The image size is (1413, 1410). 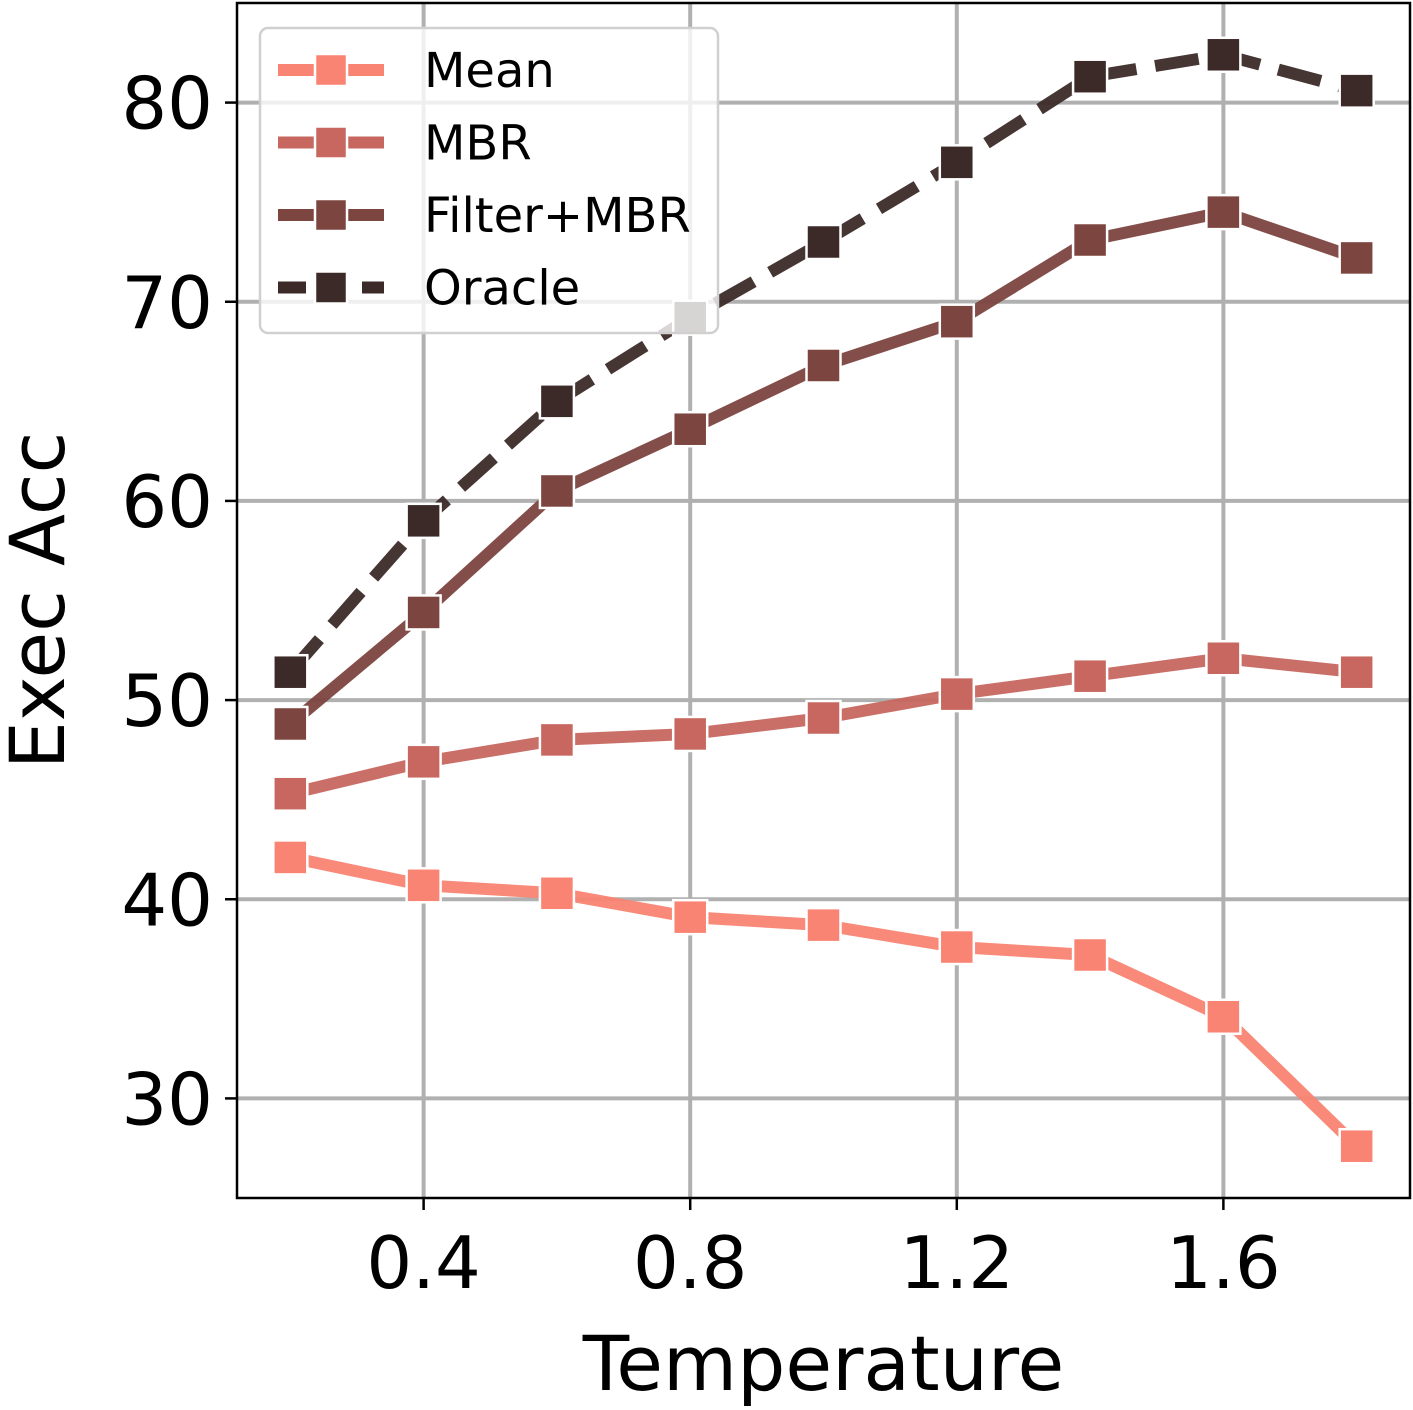 I want to click on legend-entry: Oracle, so click(x=429, y=289).